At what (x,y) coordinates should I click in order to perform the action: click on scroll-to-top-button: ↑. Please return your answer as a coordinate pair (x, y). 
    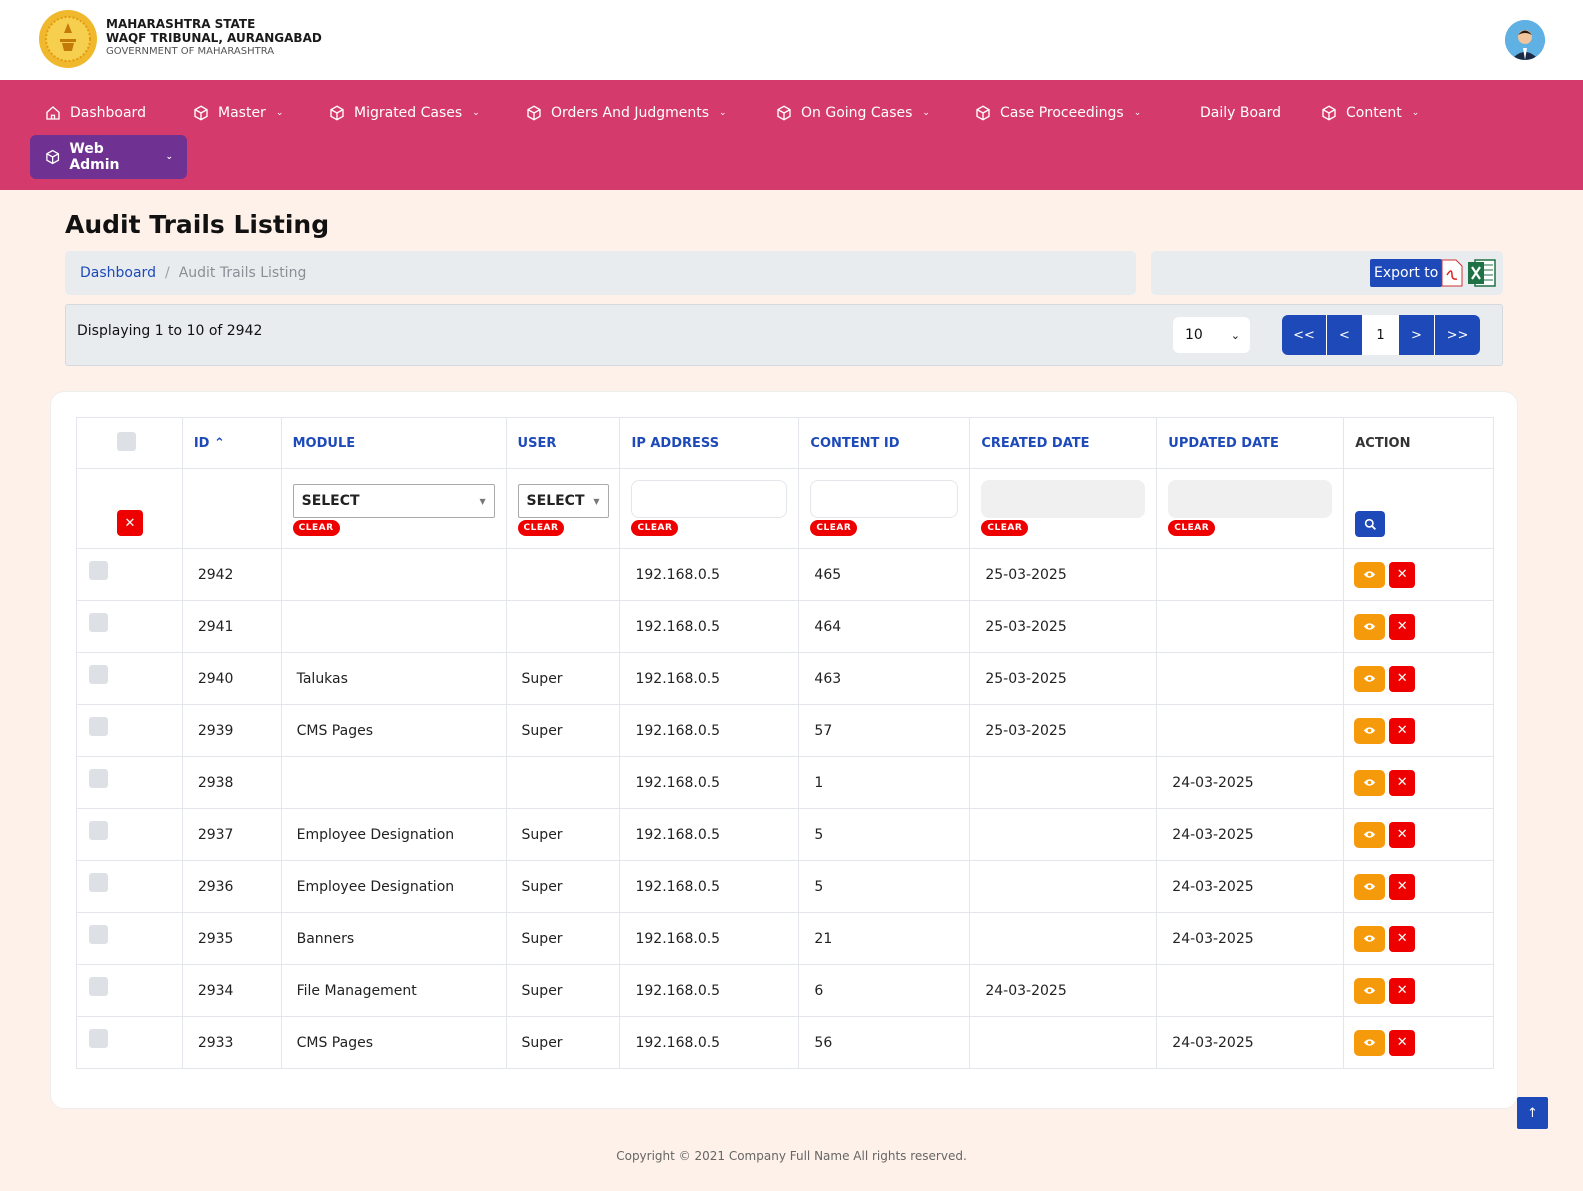
    Looking at the image, I should click on (1532, 1113).